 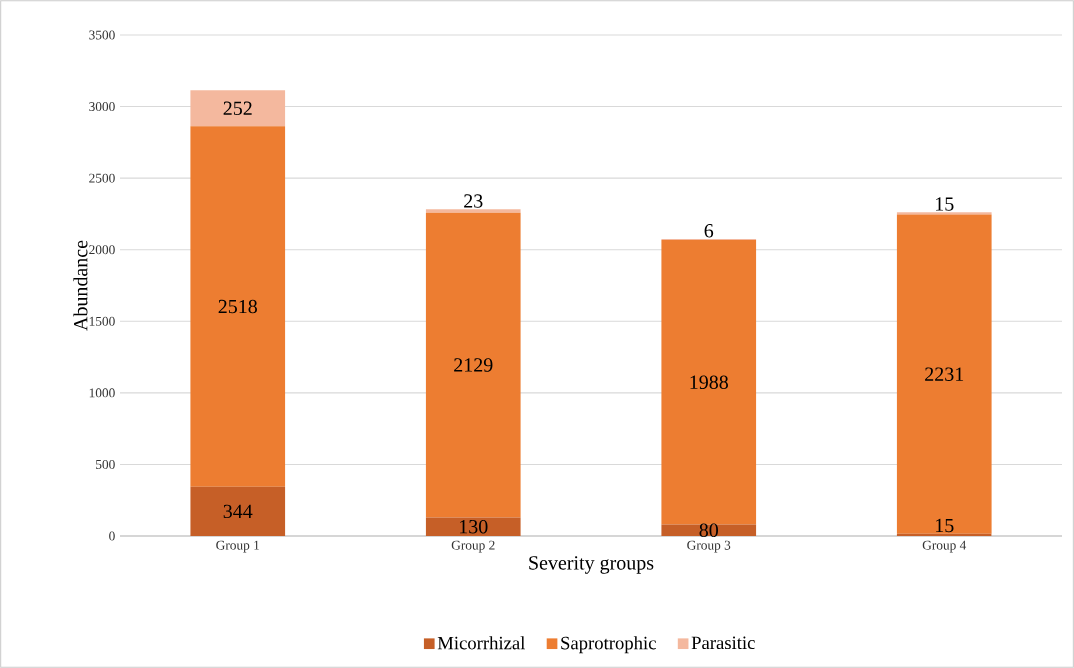 I want to click on data-label: 2129, so click(x=473, y=365).